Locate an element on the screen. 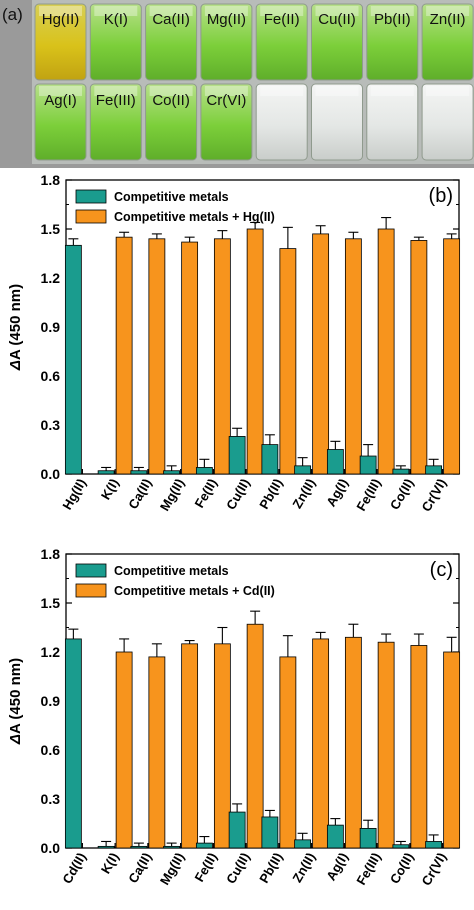 The width and height of the screenshot is (474, 910). legend-label: Competitive metals + Hg(II) is located at coordinates (194, 217).